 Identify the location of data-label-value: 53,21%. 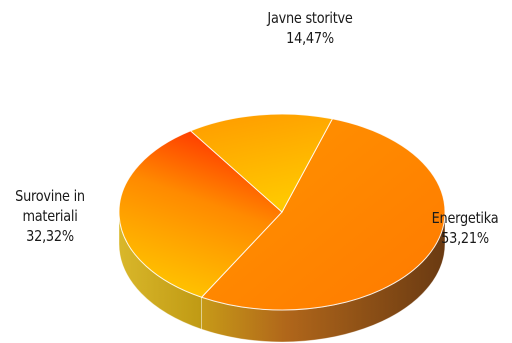
(465, 238).